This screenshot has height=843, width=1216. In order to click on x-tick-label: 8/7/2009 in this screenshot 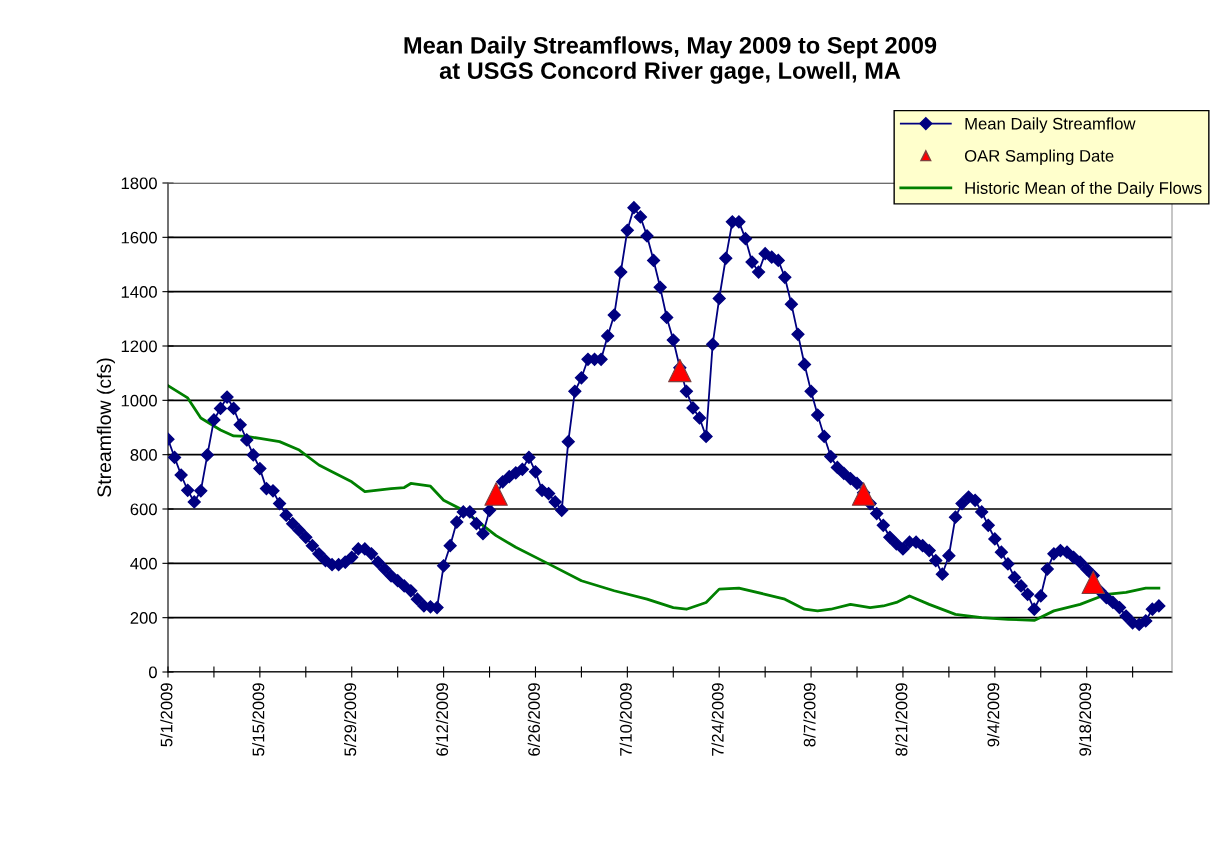, I will do `click(809, 715)`.